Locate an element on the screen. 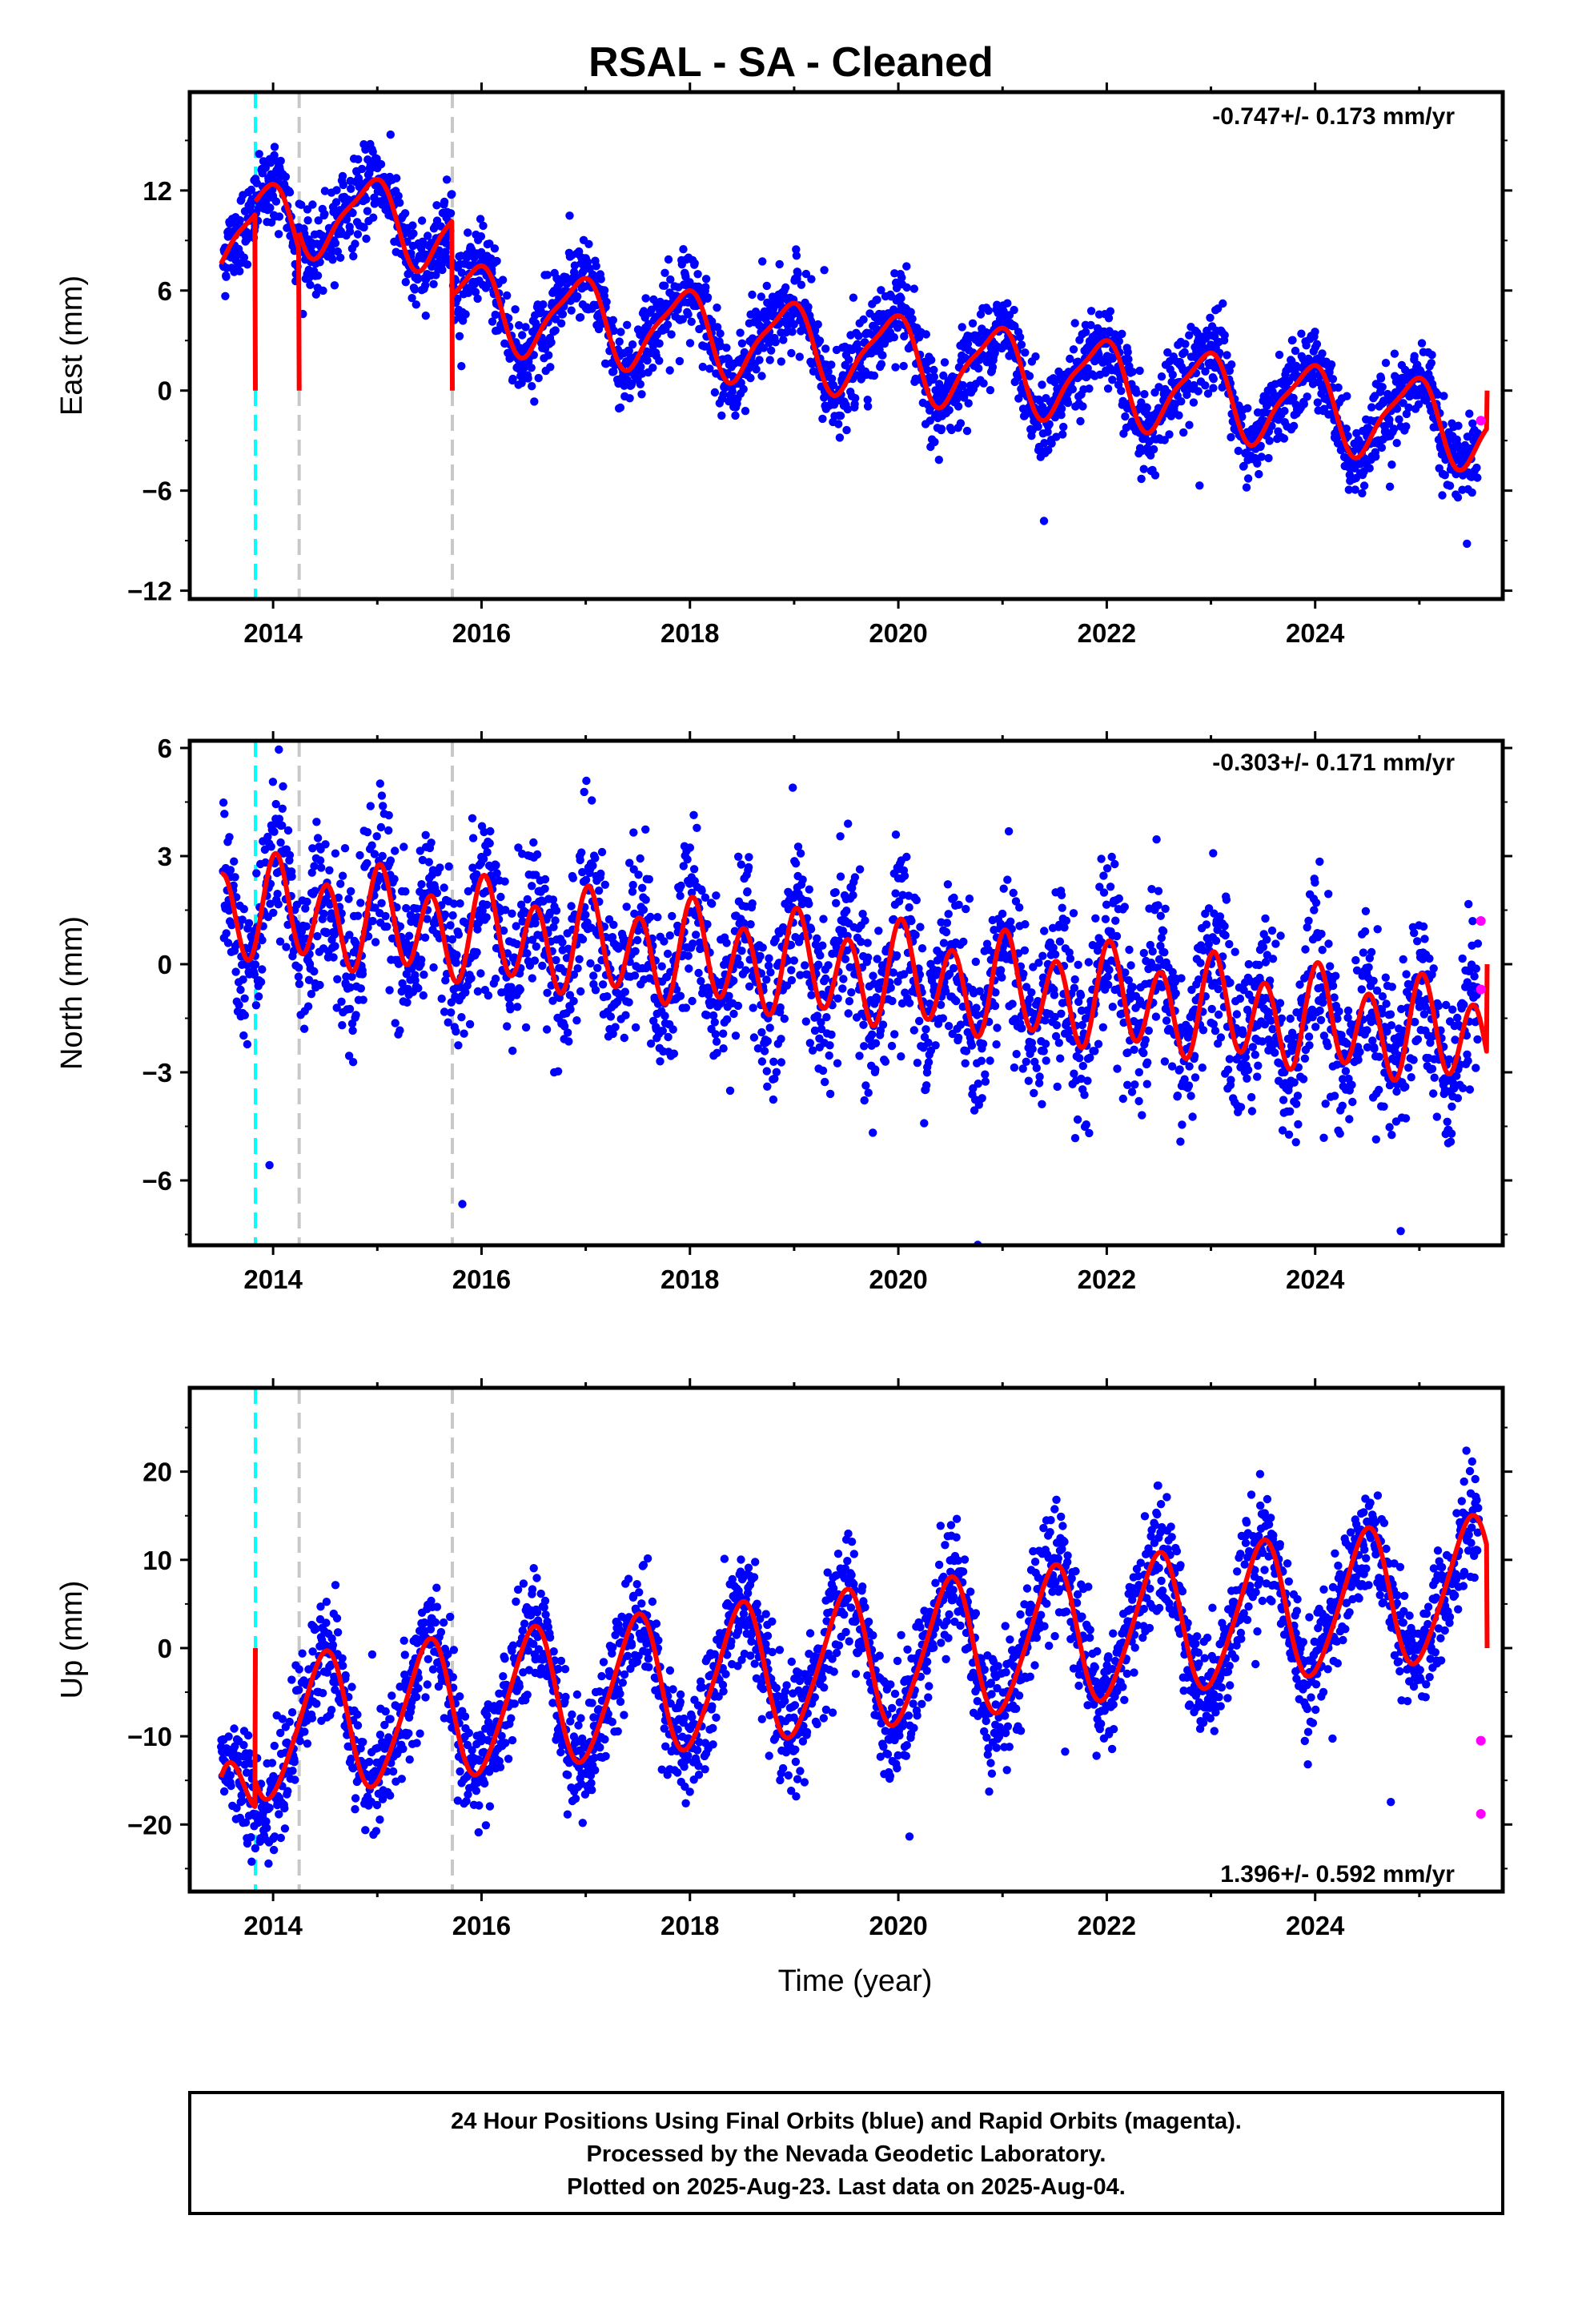 This screenshot has height=2324, width=1582. x-tick-label: 2024 is located at coordinates (1315, 633).